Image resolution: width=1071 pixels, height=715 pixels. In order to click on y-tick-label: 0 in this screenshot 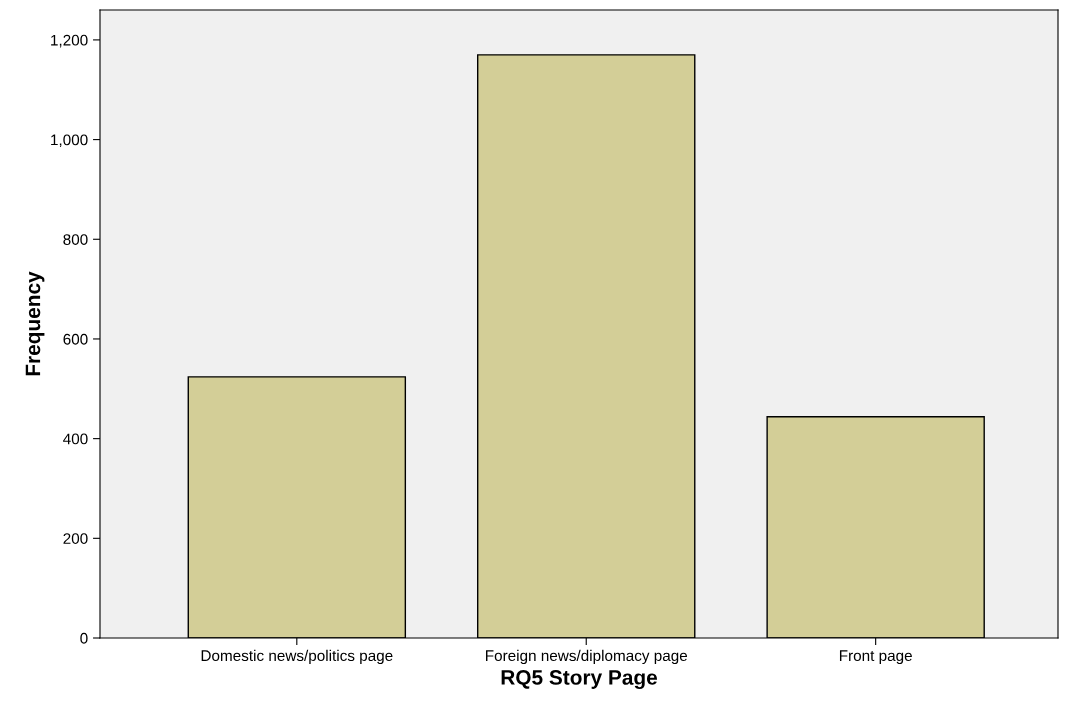, I will do `click(84, 638)`.